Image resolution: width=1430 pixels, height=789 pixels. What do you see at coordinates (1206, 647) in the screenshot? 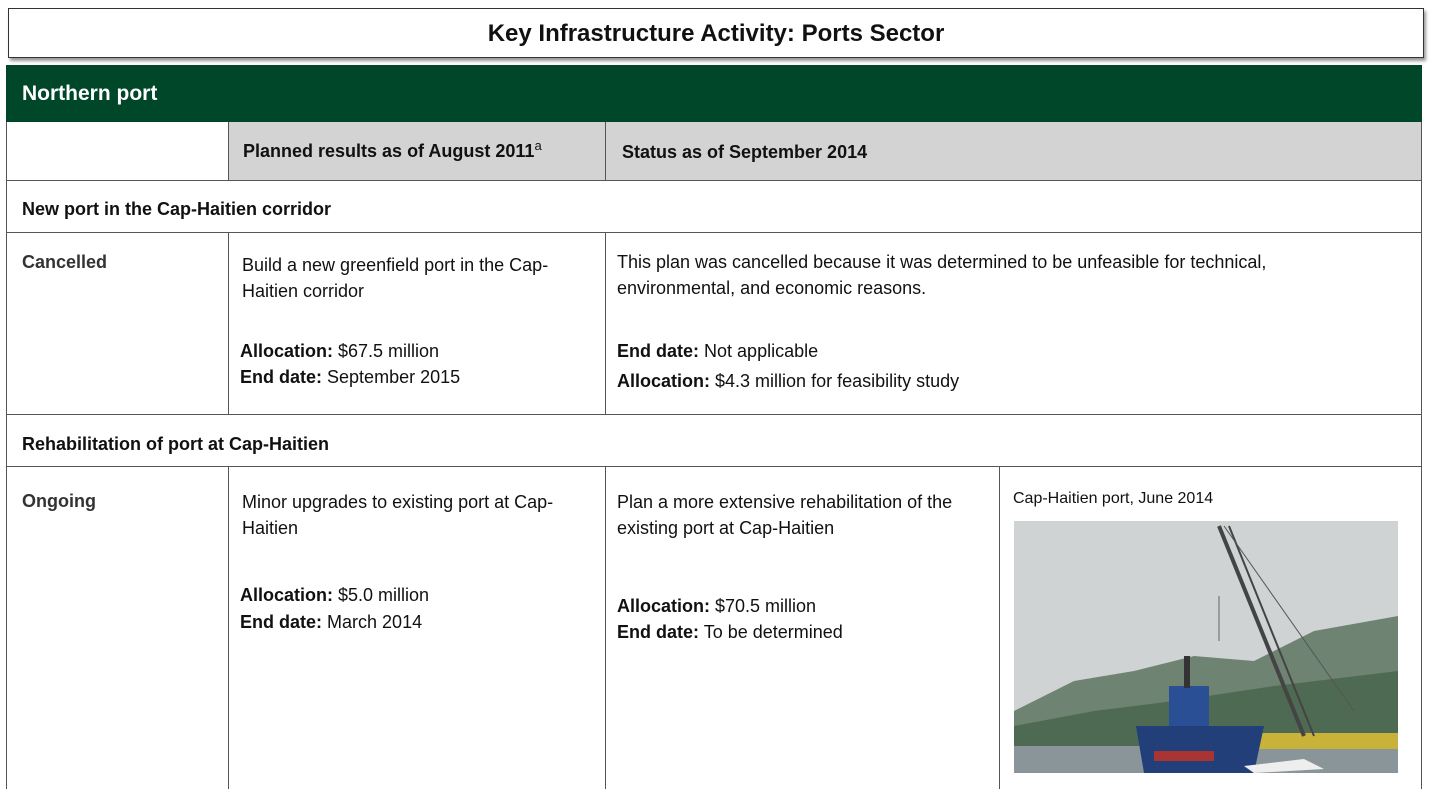
I see `port-photo` at bounding box center [1206, 647].